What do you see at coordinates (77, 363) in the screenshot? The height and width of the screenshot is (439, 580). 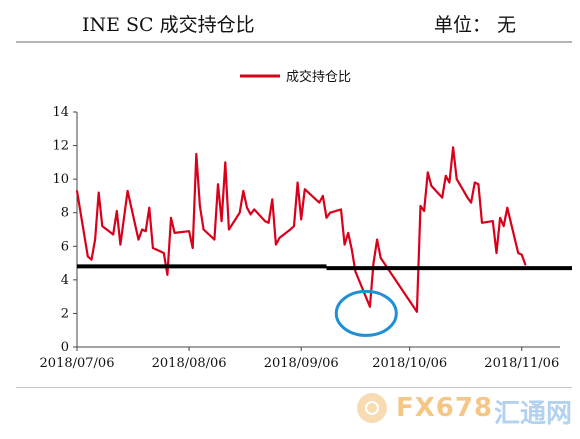 I see `x-tick-label: 2018/07/06` at bounding box center [77, 363].